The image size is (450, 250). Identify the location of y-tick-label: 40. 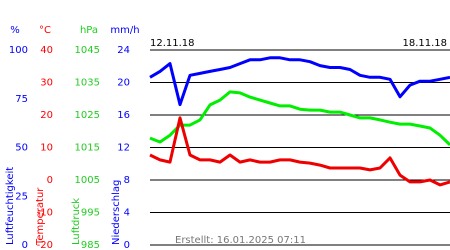
(46, 50).